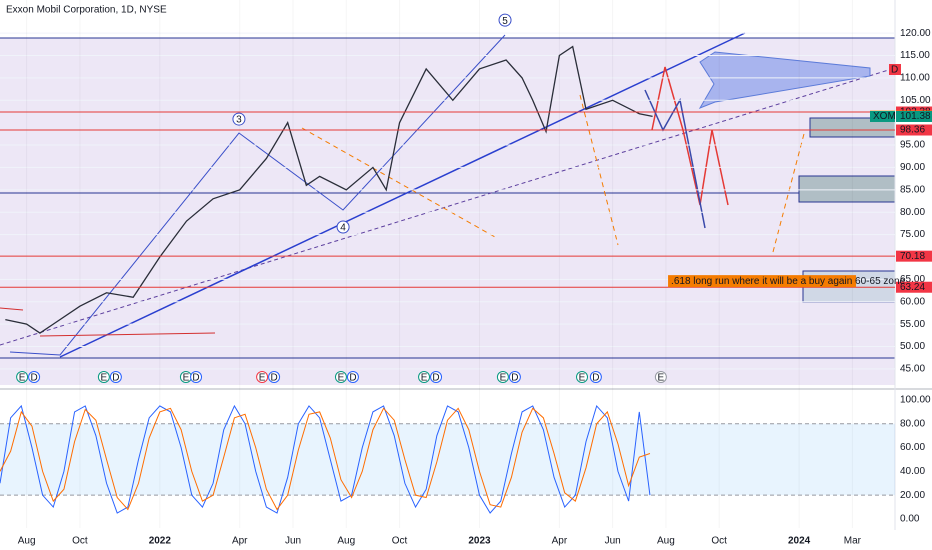 The width and height of the screenshot is (932, 550). I want to click on y-tick-label: 95.00, so click(912, 145).